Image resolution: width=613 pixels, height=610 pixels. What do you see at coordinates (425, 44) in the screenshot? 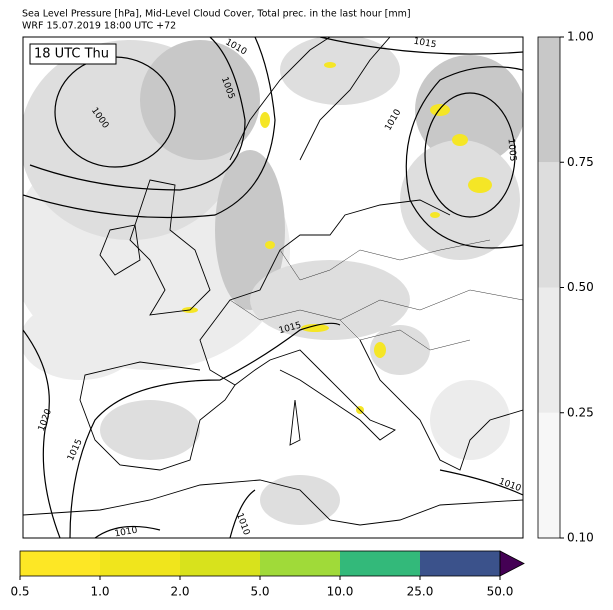
I see `isobar-label: 1015` at bounding box center [425, 44].